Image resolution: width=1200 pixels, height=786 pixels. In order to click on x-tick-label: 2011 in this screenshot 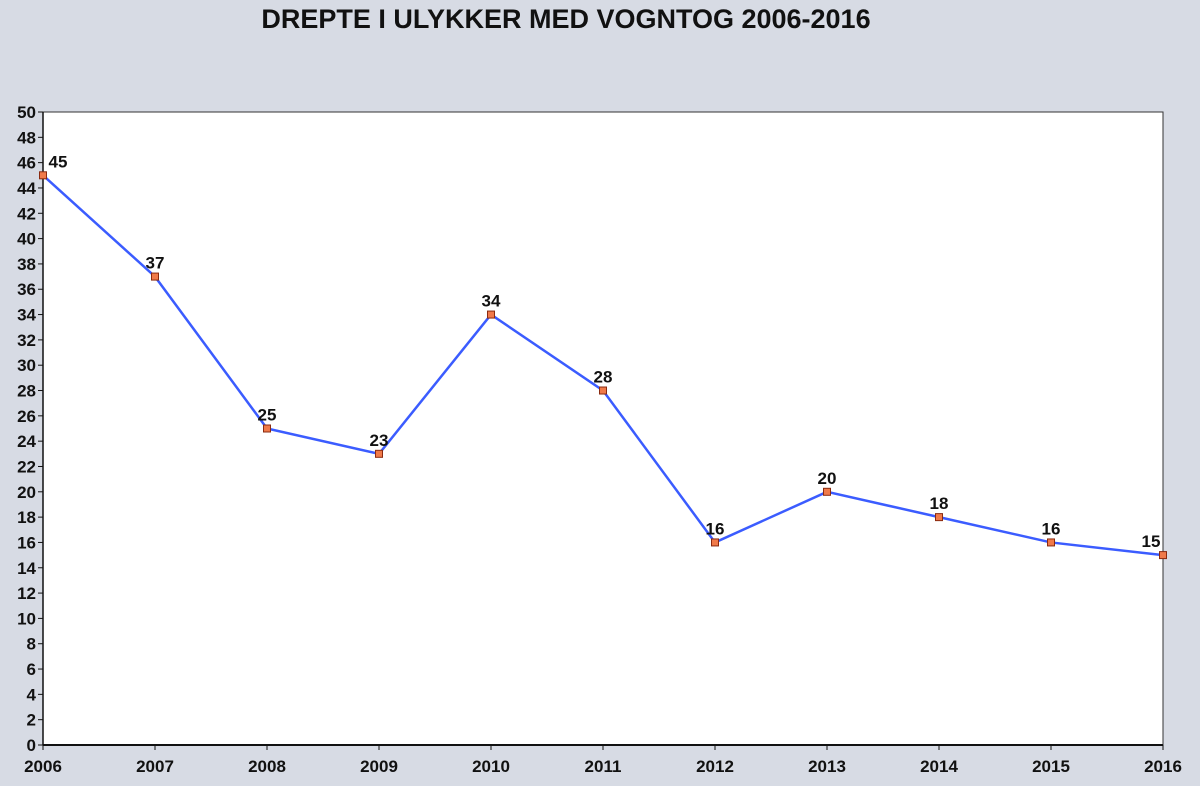, I will do `click(603, 766)`.